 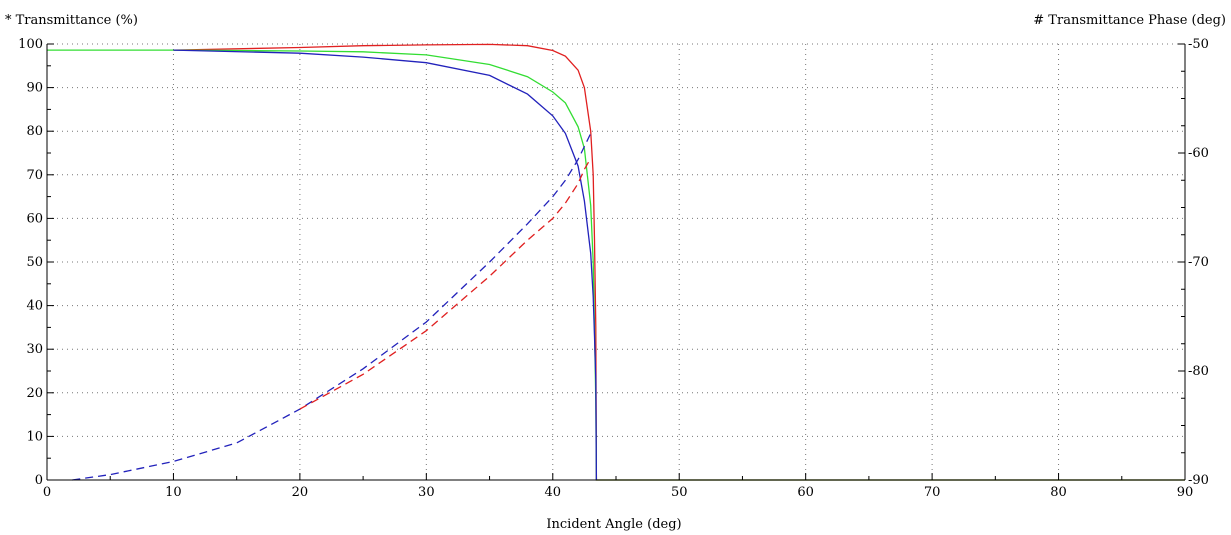 I want to click on x-tick-label: 60, so click(x=805, y=492).